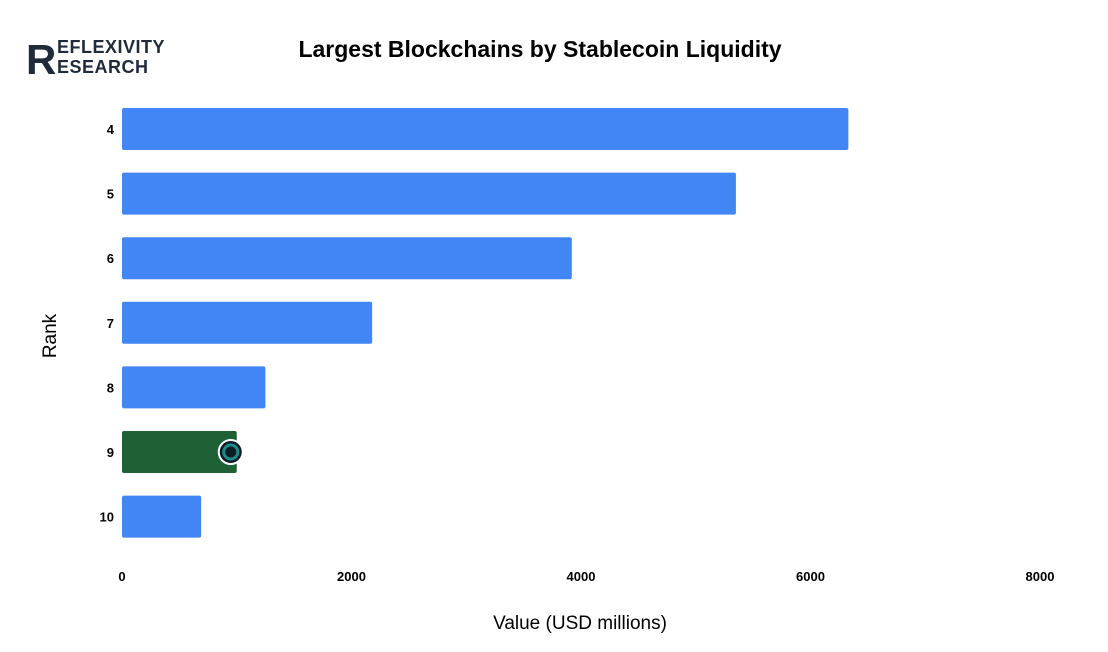 This screenshot has height=652, width=1108. Describe the element at coordinates (110, 387) in the screenshot. I see `y-tick-label: 8` at that location.